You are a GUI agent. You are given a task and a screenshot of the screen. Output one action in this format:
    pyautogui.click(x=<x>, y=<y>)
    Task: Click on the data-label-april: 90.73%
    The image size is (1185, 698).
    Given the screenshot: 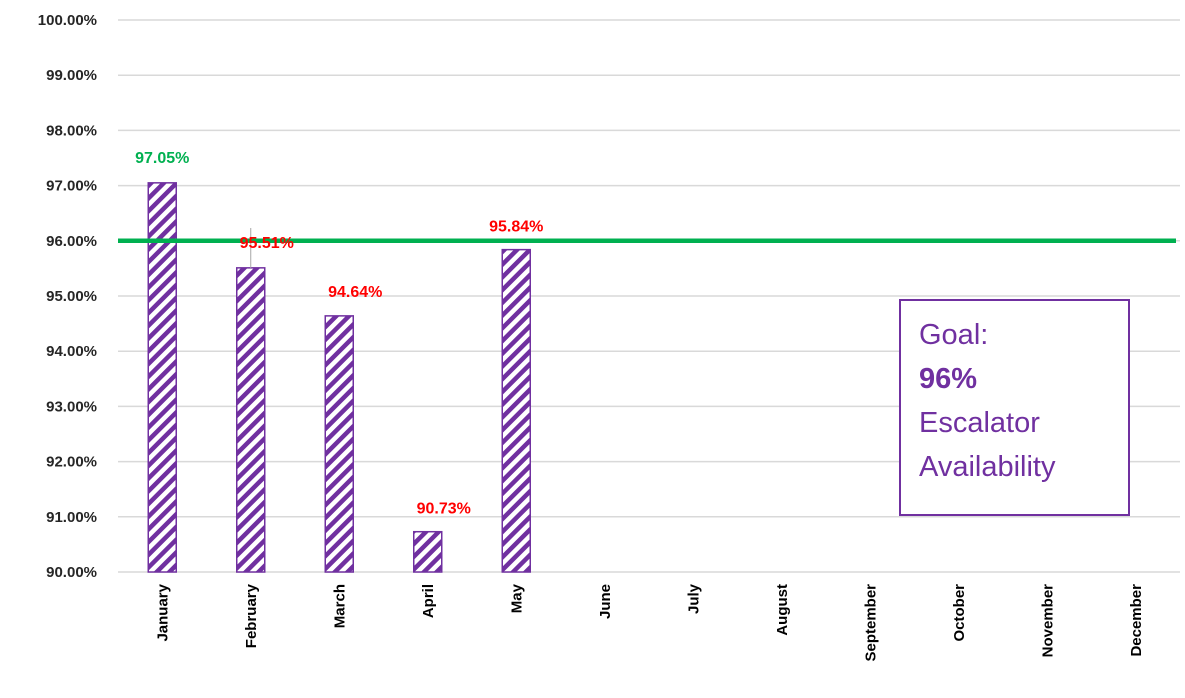 What is the action you would take?
    pyautogui.click(x=444, y=509)
    